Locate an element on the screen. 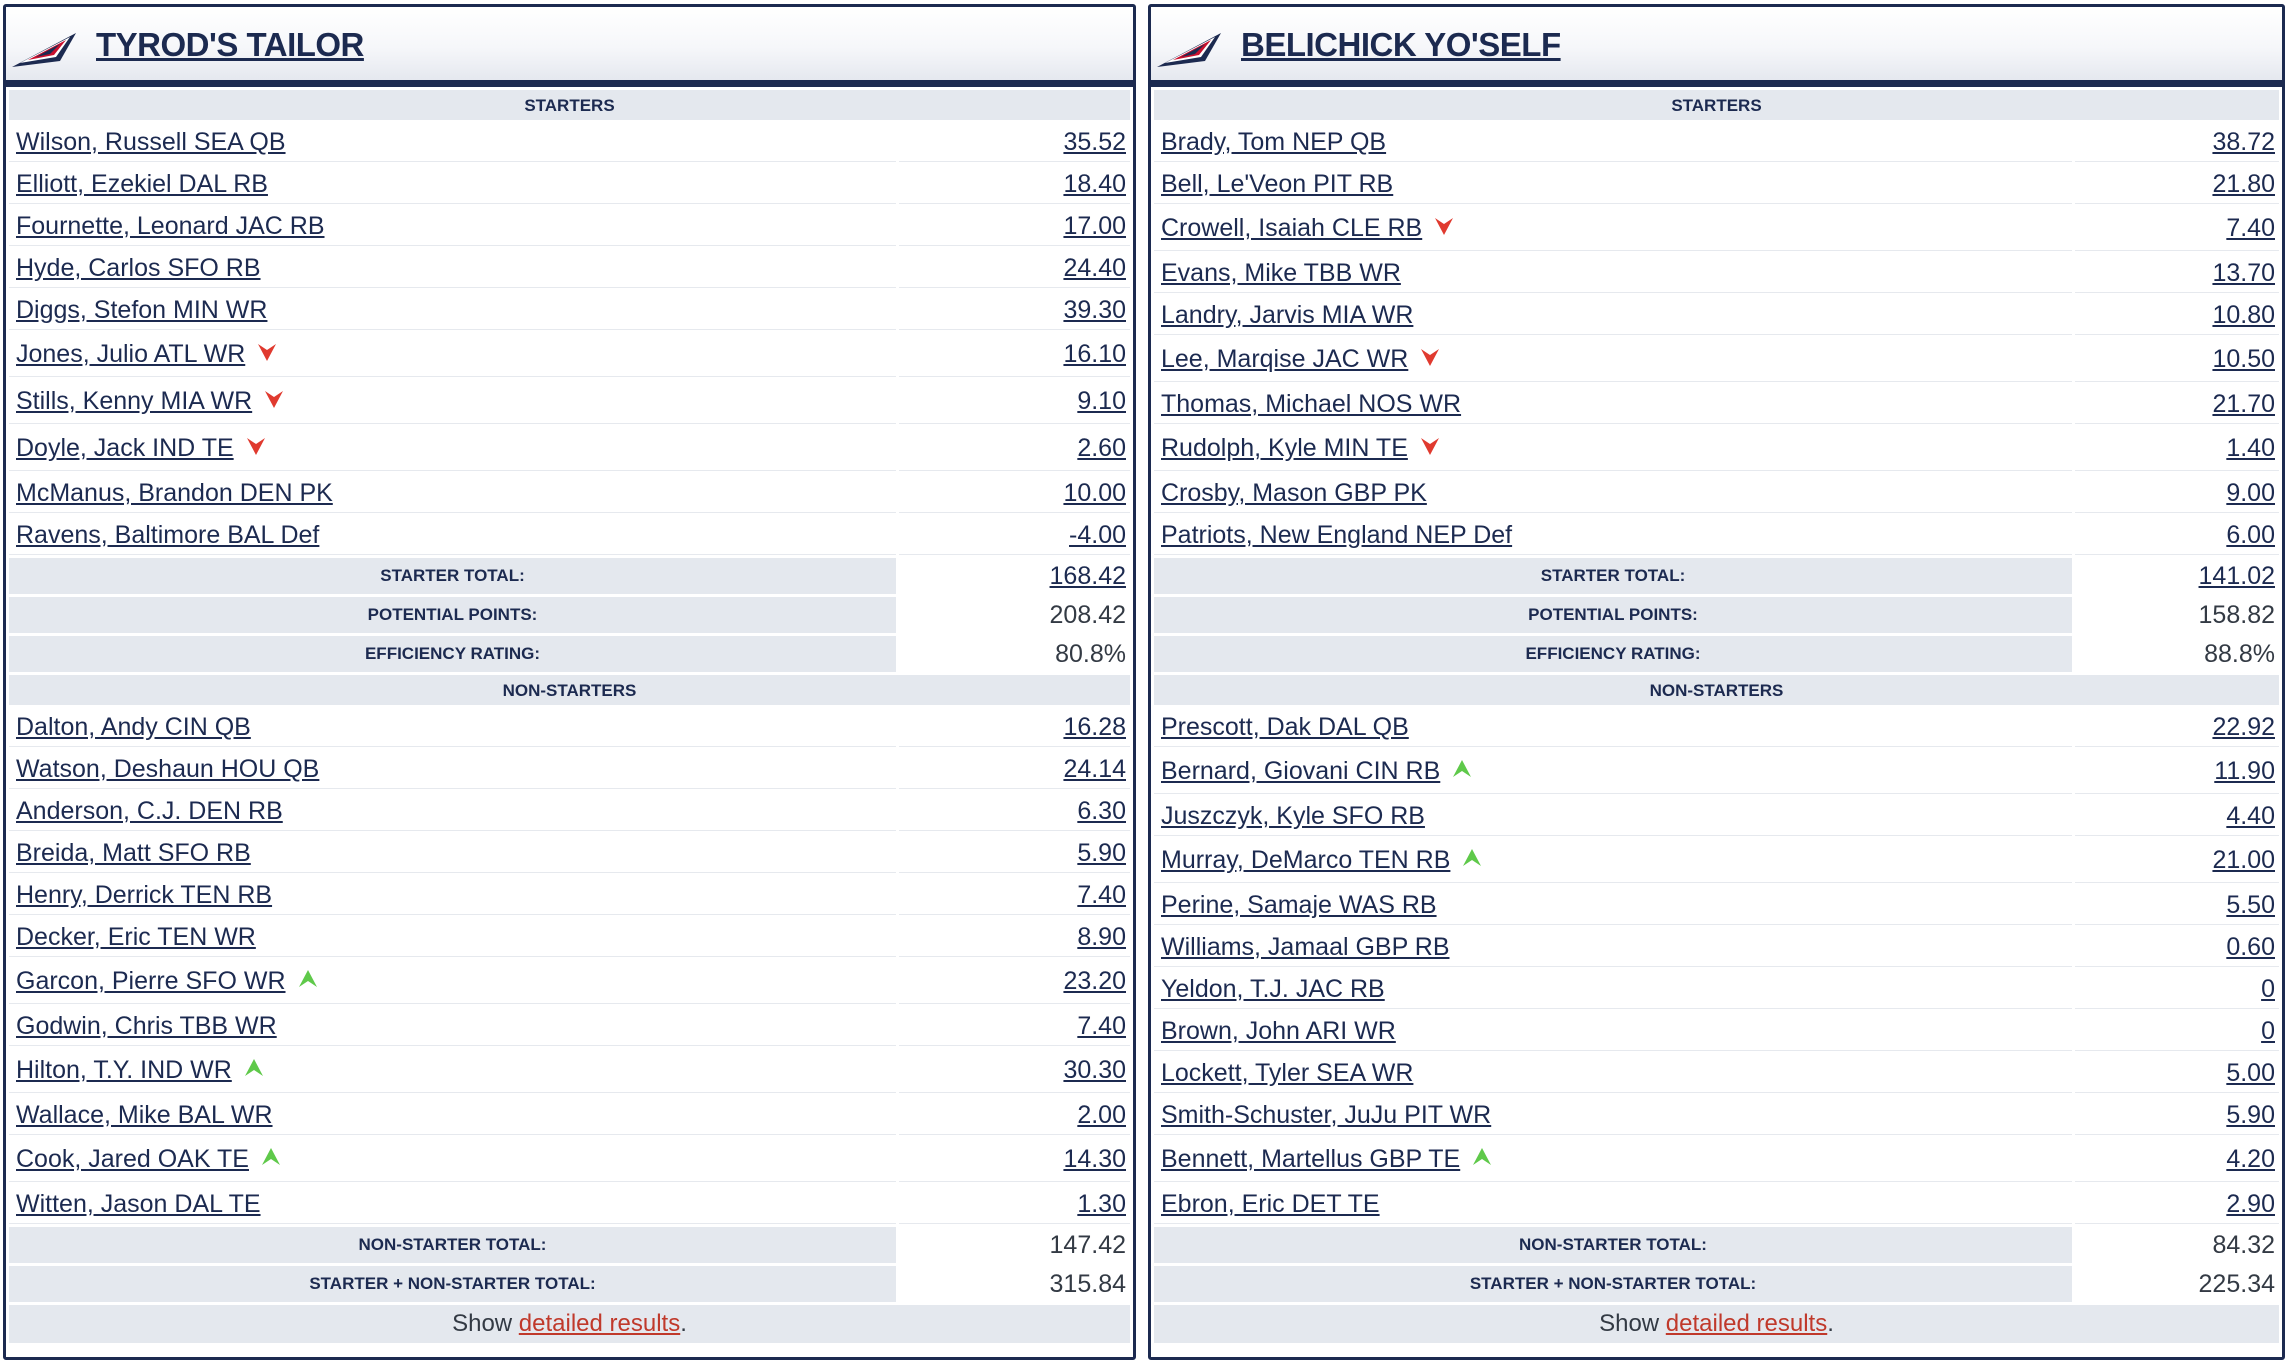  player-link: Smith-Schuster, JuJu PIT WR is located at coordinates (1326, 1114).